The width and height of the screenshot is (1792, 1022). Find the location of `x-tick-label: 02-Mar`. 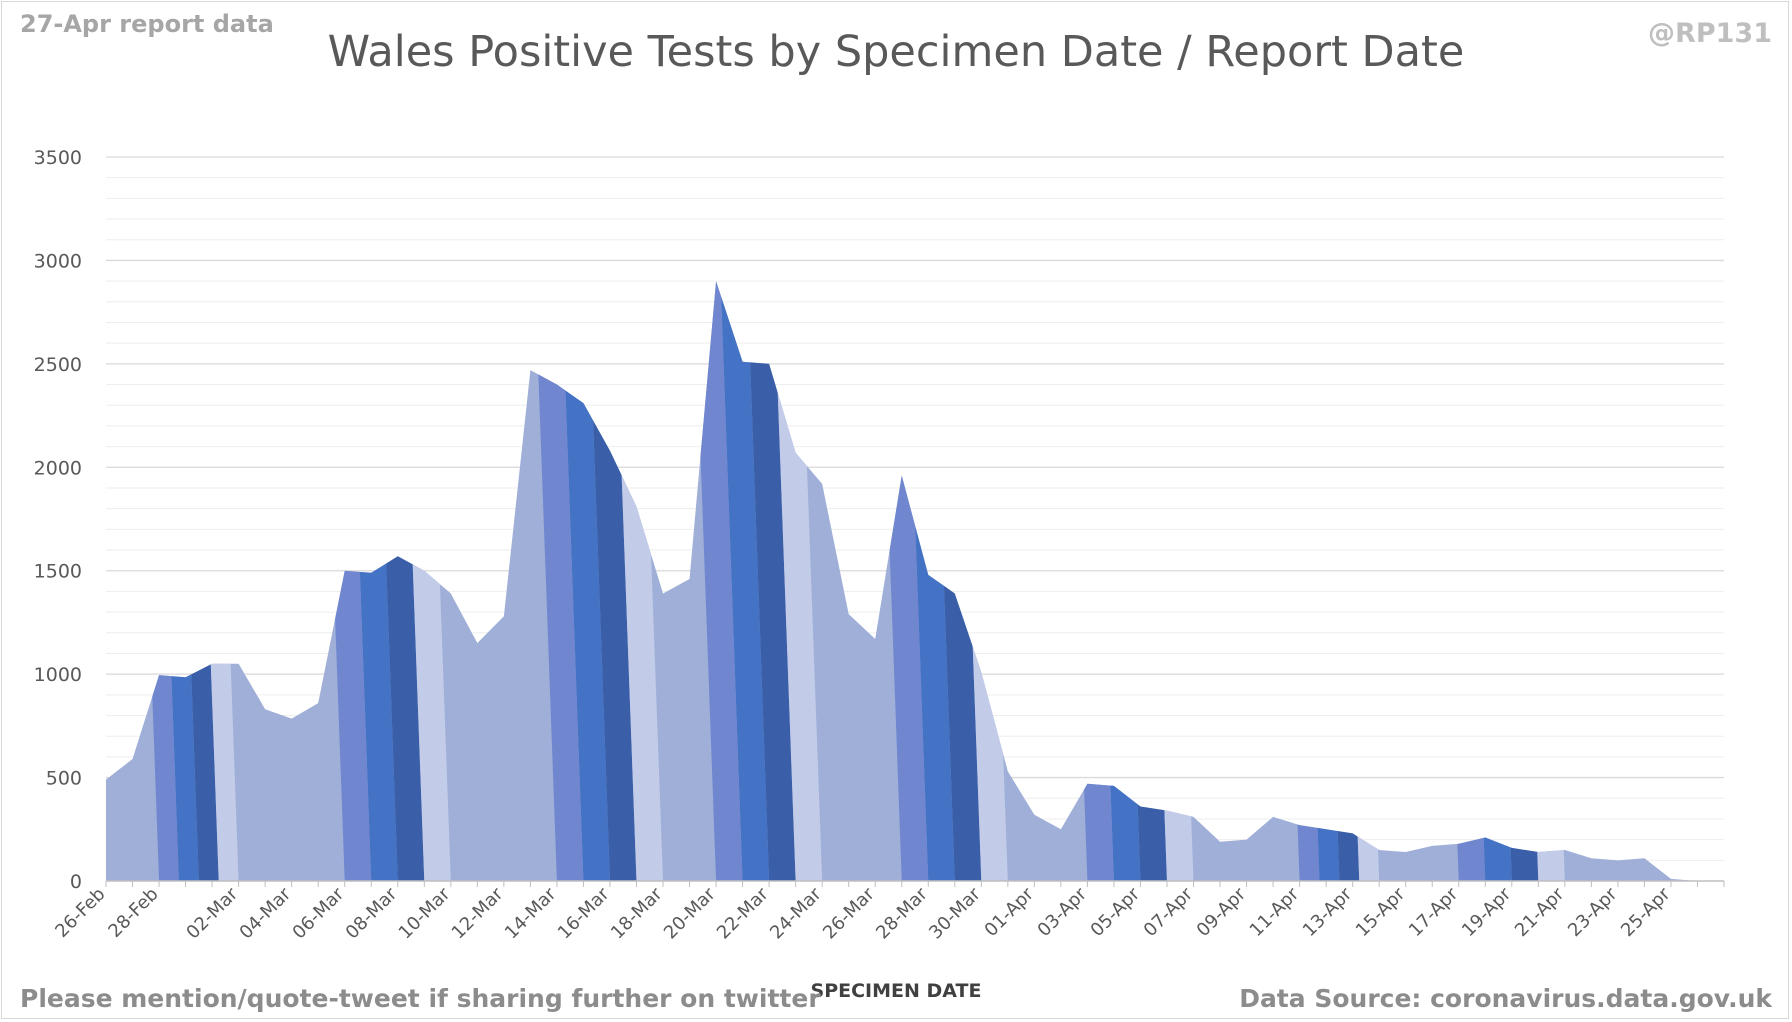

x-tick-label: 02-Mar is located at coordinates (212, 913).